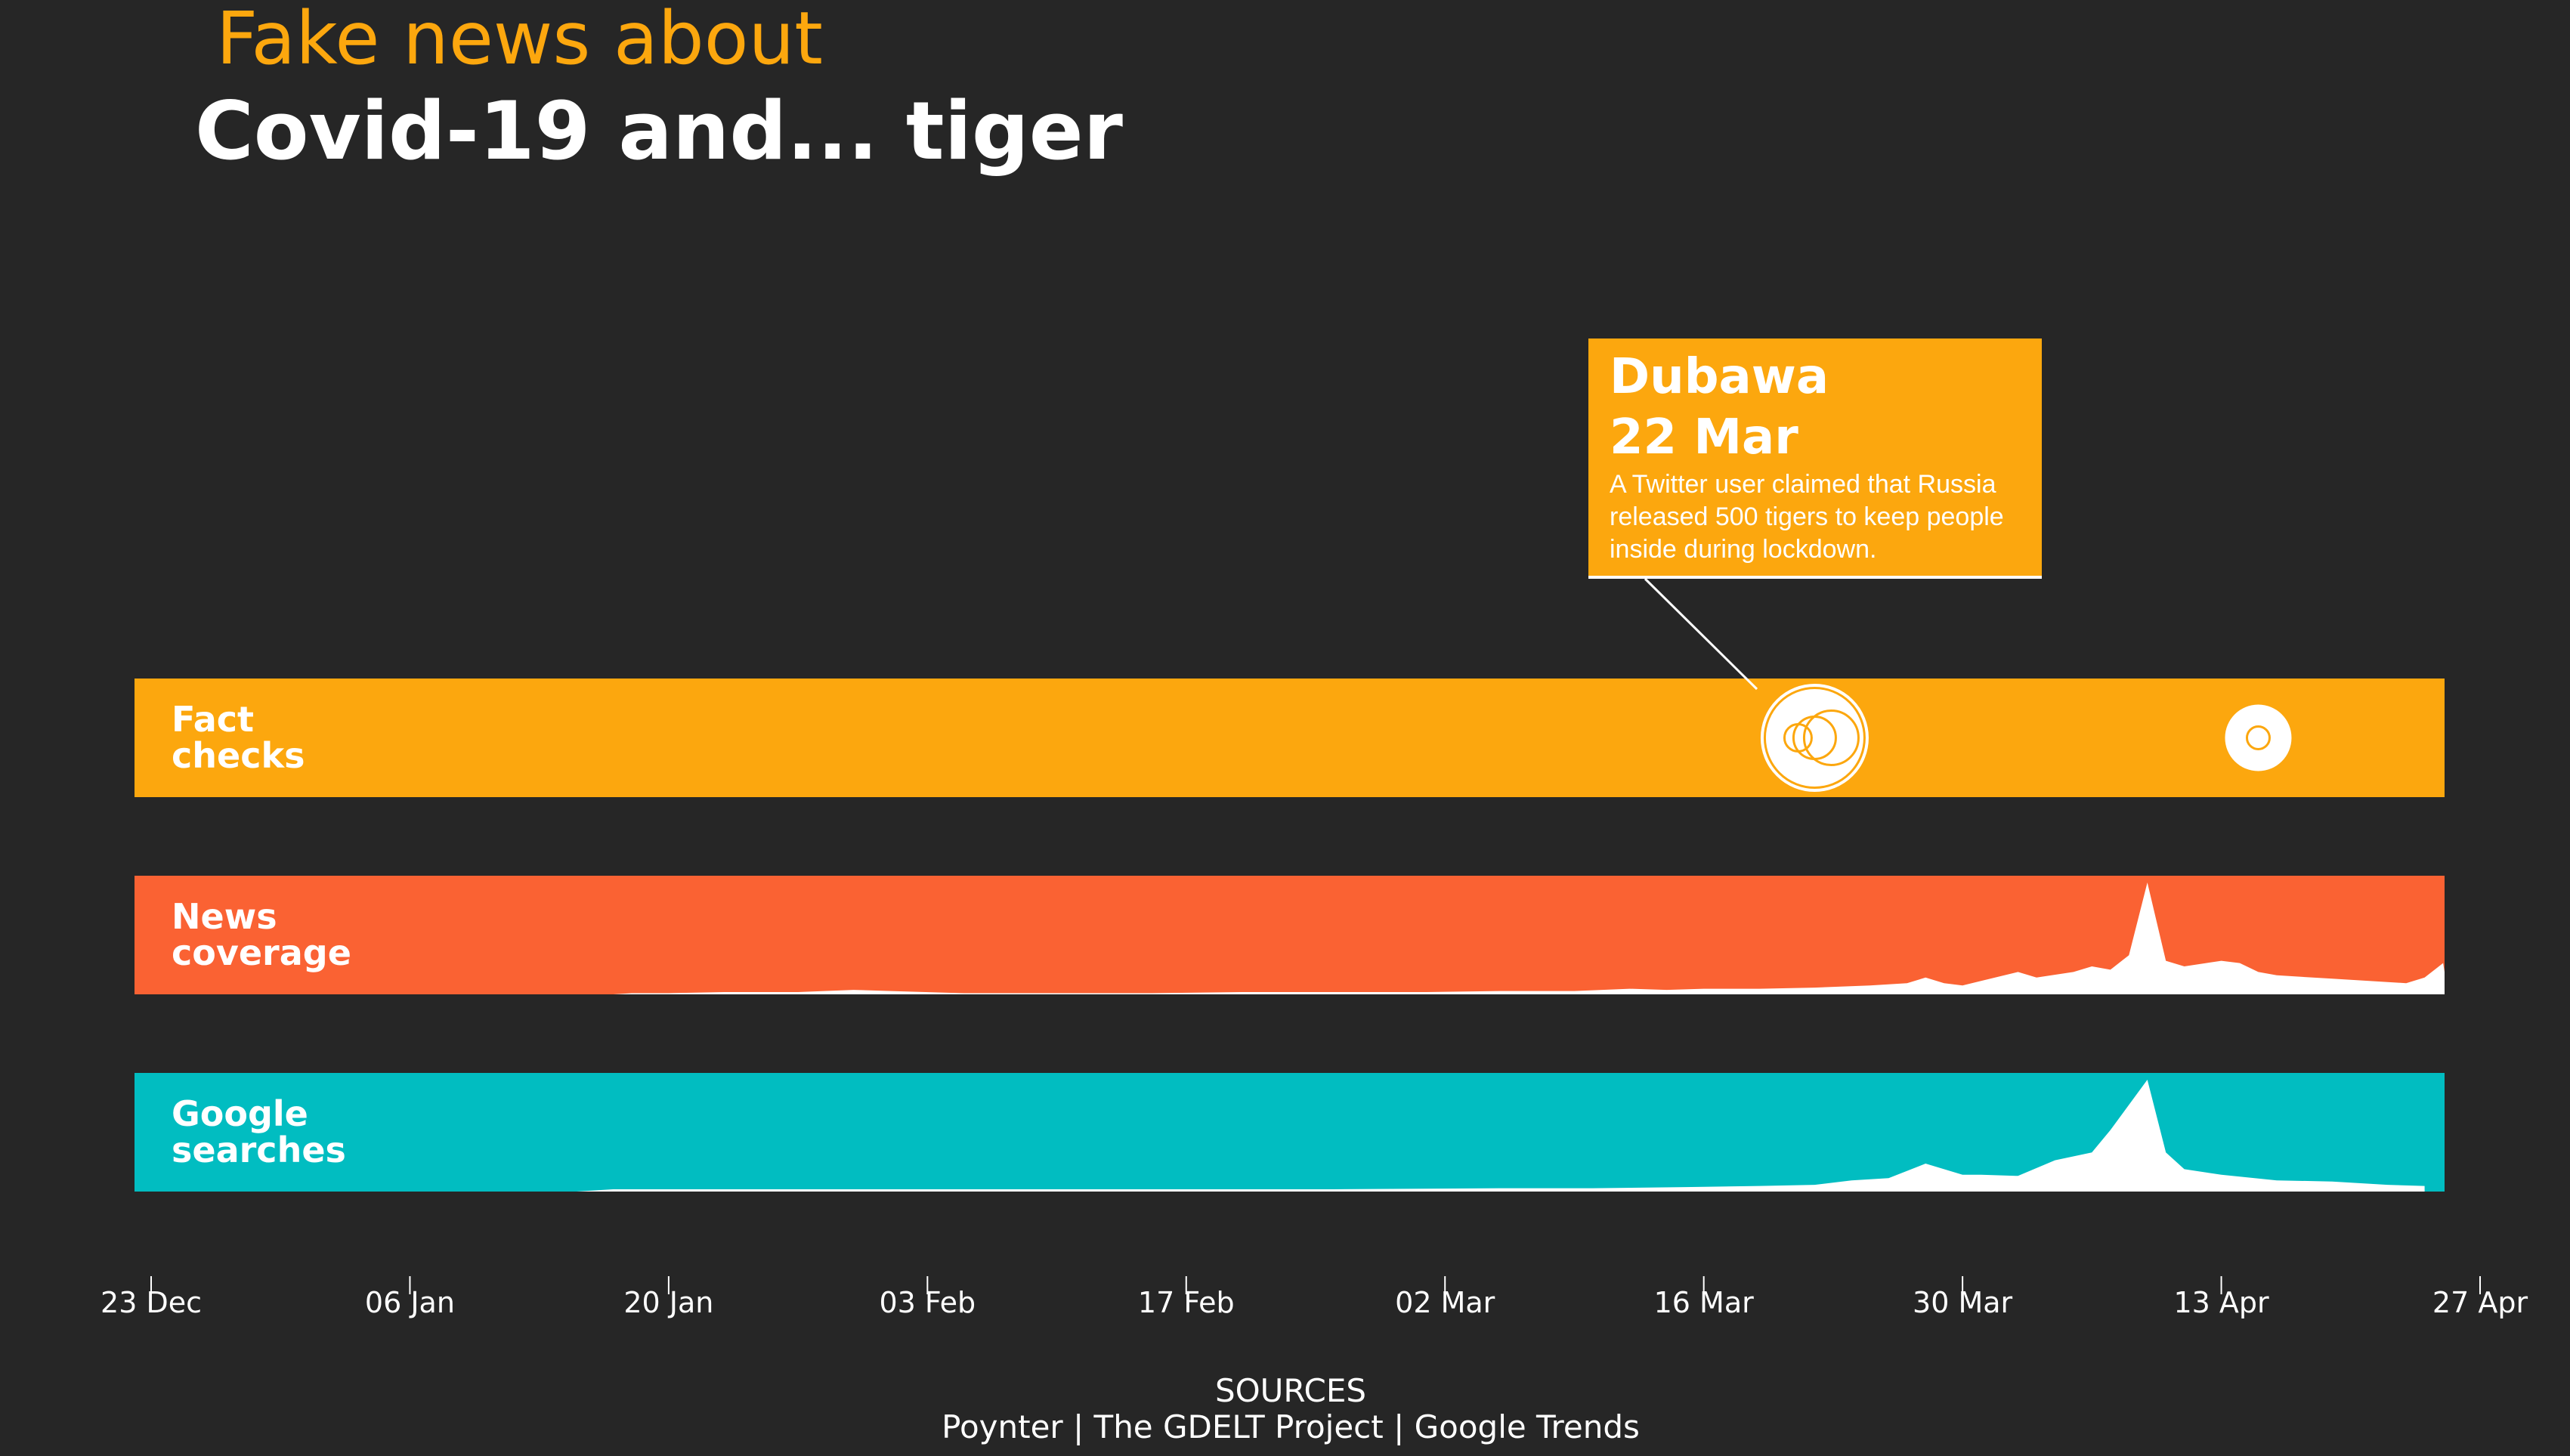  I want to click on lane-label: Fact, so click(213, 719).